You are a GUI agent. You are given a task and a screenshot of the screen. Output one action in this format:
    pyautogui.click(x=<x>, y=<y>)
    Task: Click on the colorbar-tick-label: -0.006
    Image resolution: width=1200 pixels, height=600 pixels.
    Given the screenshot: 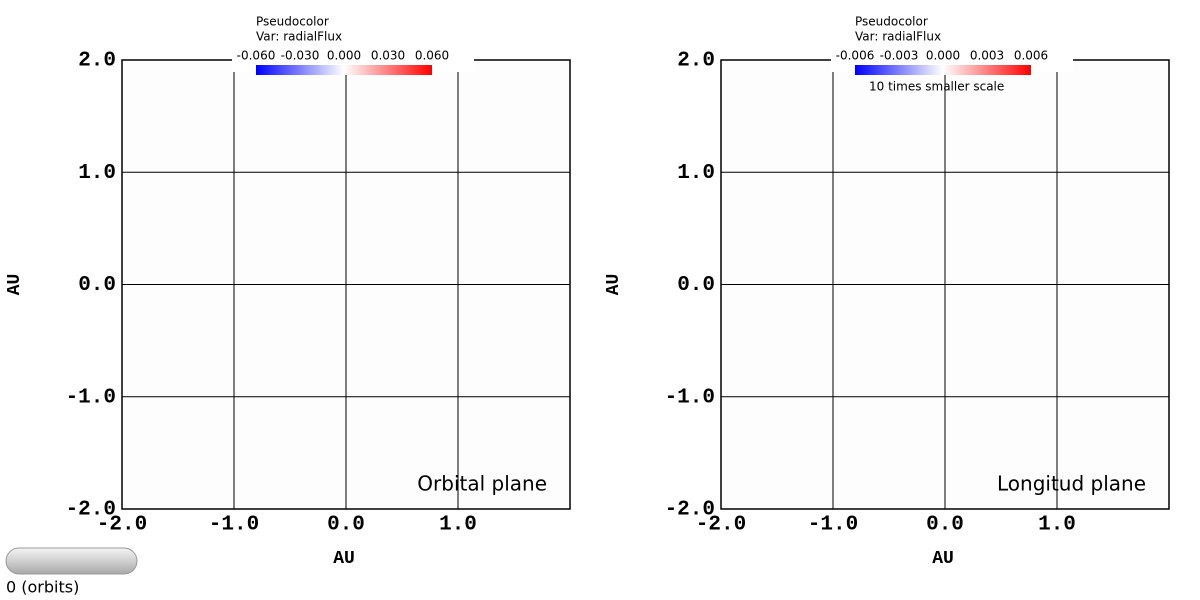 What is the action you would take?
    pyautogui.click(x=855, y=56)
    